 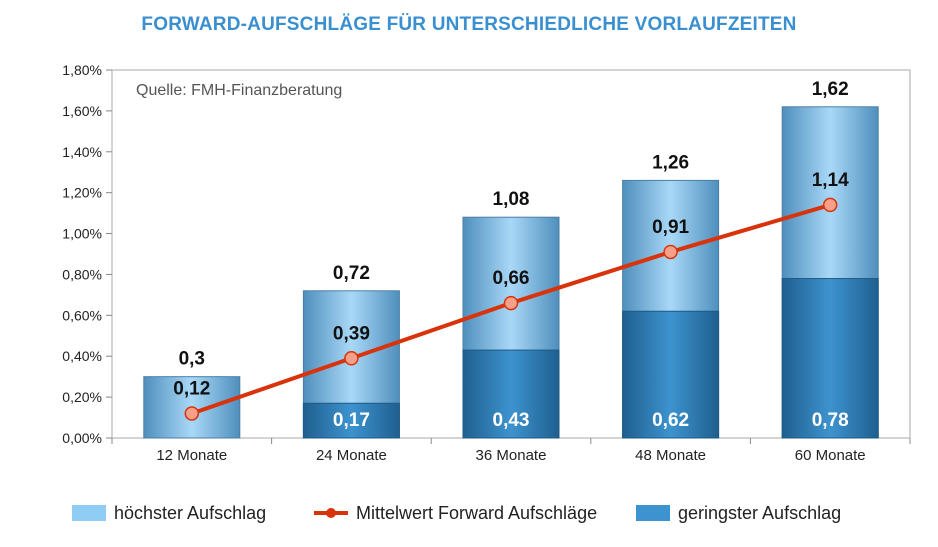 I want to click on legend-item-high: höchster Aufschlag, so click(x=169, y=513).